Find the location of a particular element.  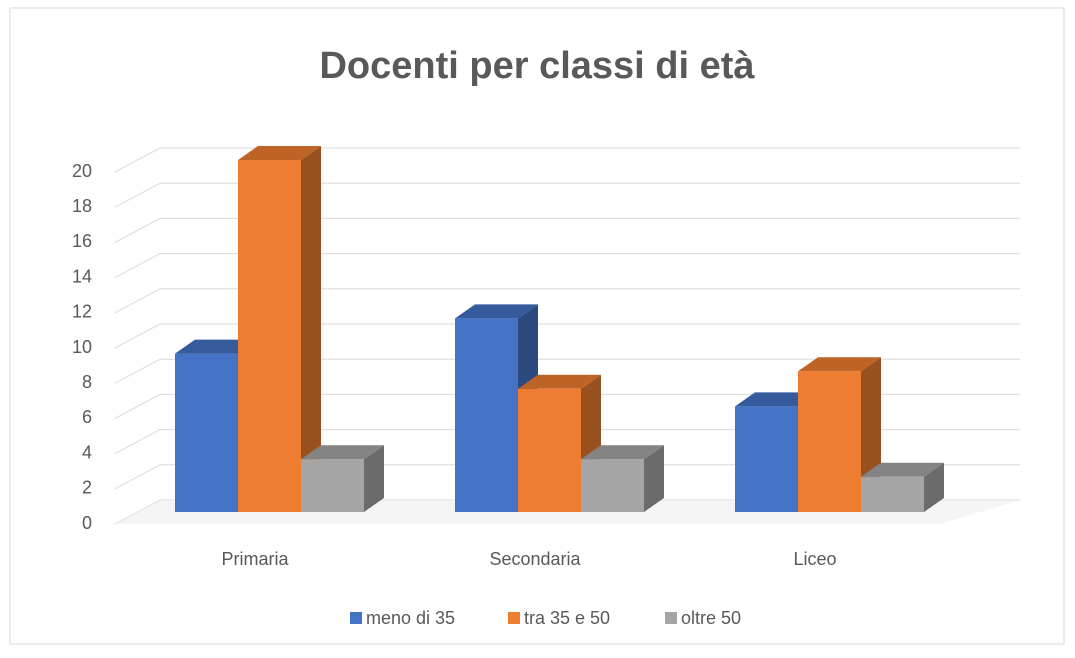

y-tick-label: 10 is located at coordinates (82, 347).